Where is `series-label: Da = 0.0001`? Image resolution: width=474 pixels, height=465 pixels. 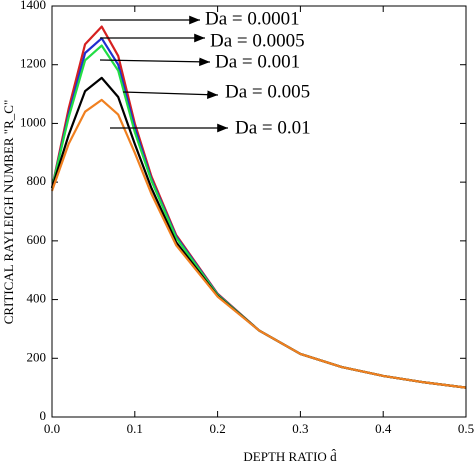
series-label: Da = 0.0001 is located at coordinates (252, 18).